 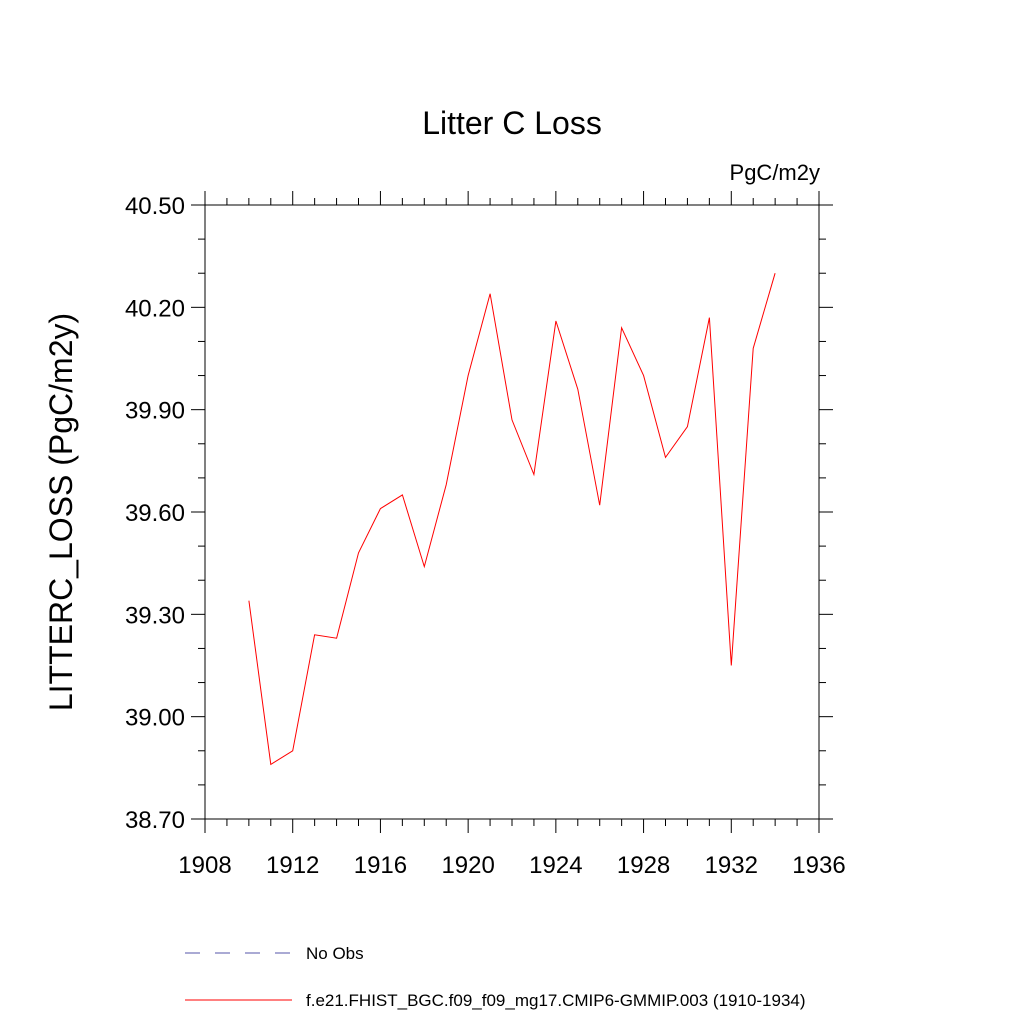 What do you see at coordinates (155, 411) in the screenshot?
I see `y-tick-label: 39.90` at bounding box center [155, 411].